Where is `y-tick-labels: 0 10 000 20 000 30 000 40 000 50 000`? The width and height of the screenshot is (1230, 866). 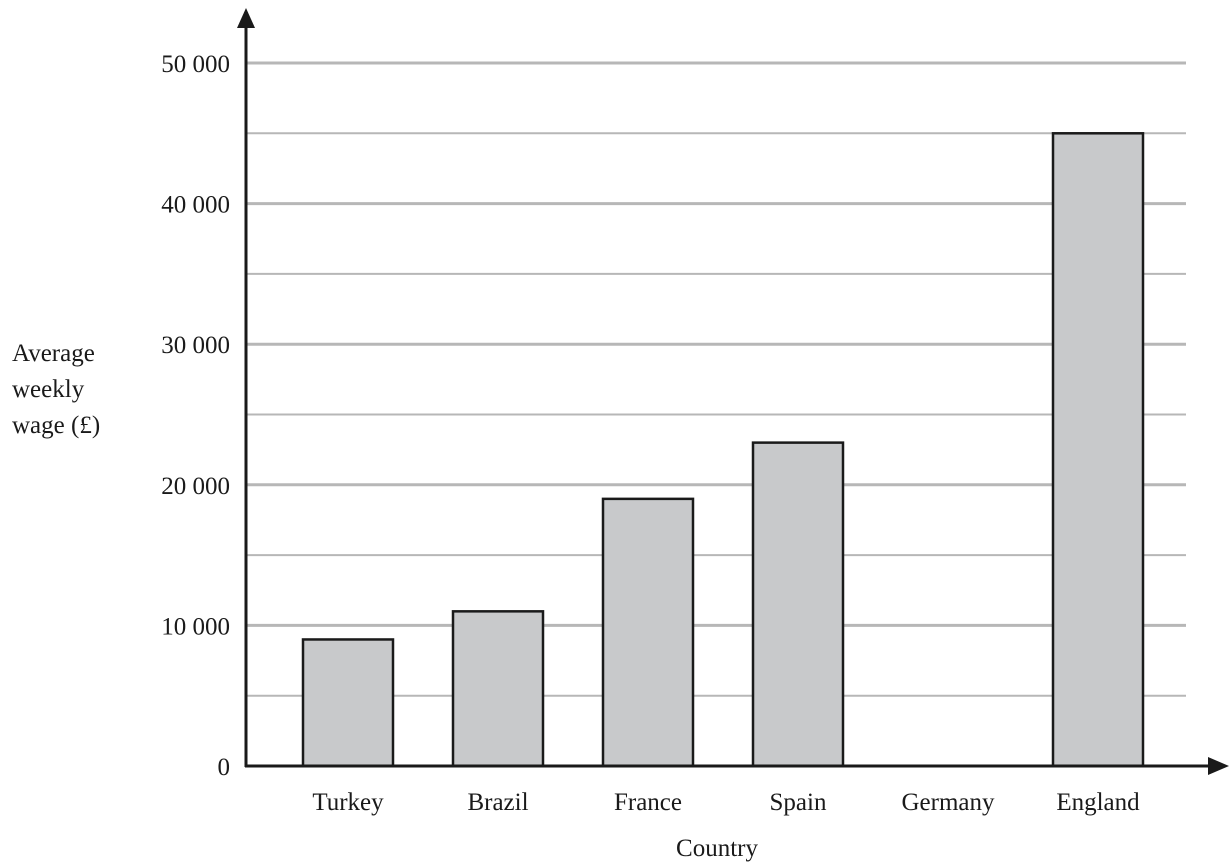 y-tick-labels: 0 10 000 20 000 30 000 40 000 50 000 is located at coordinates (195, 416).